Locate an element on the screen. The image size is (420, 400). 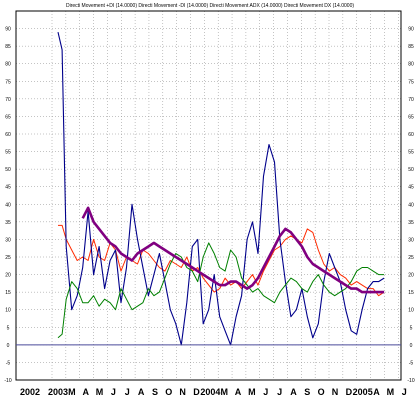
y-tick-label-left: 30 is located at coordinates (8, 240).